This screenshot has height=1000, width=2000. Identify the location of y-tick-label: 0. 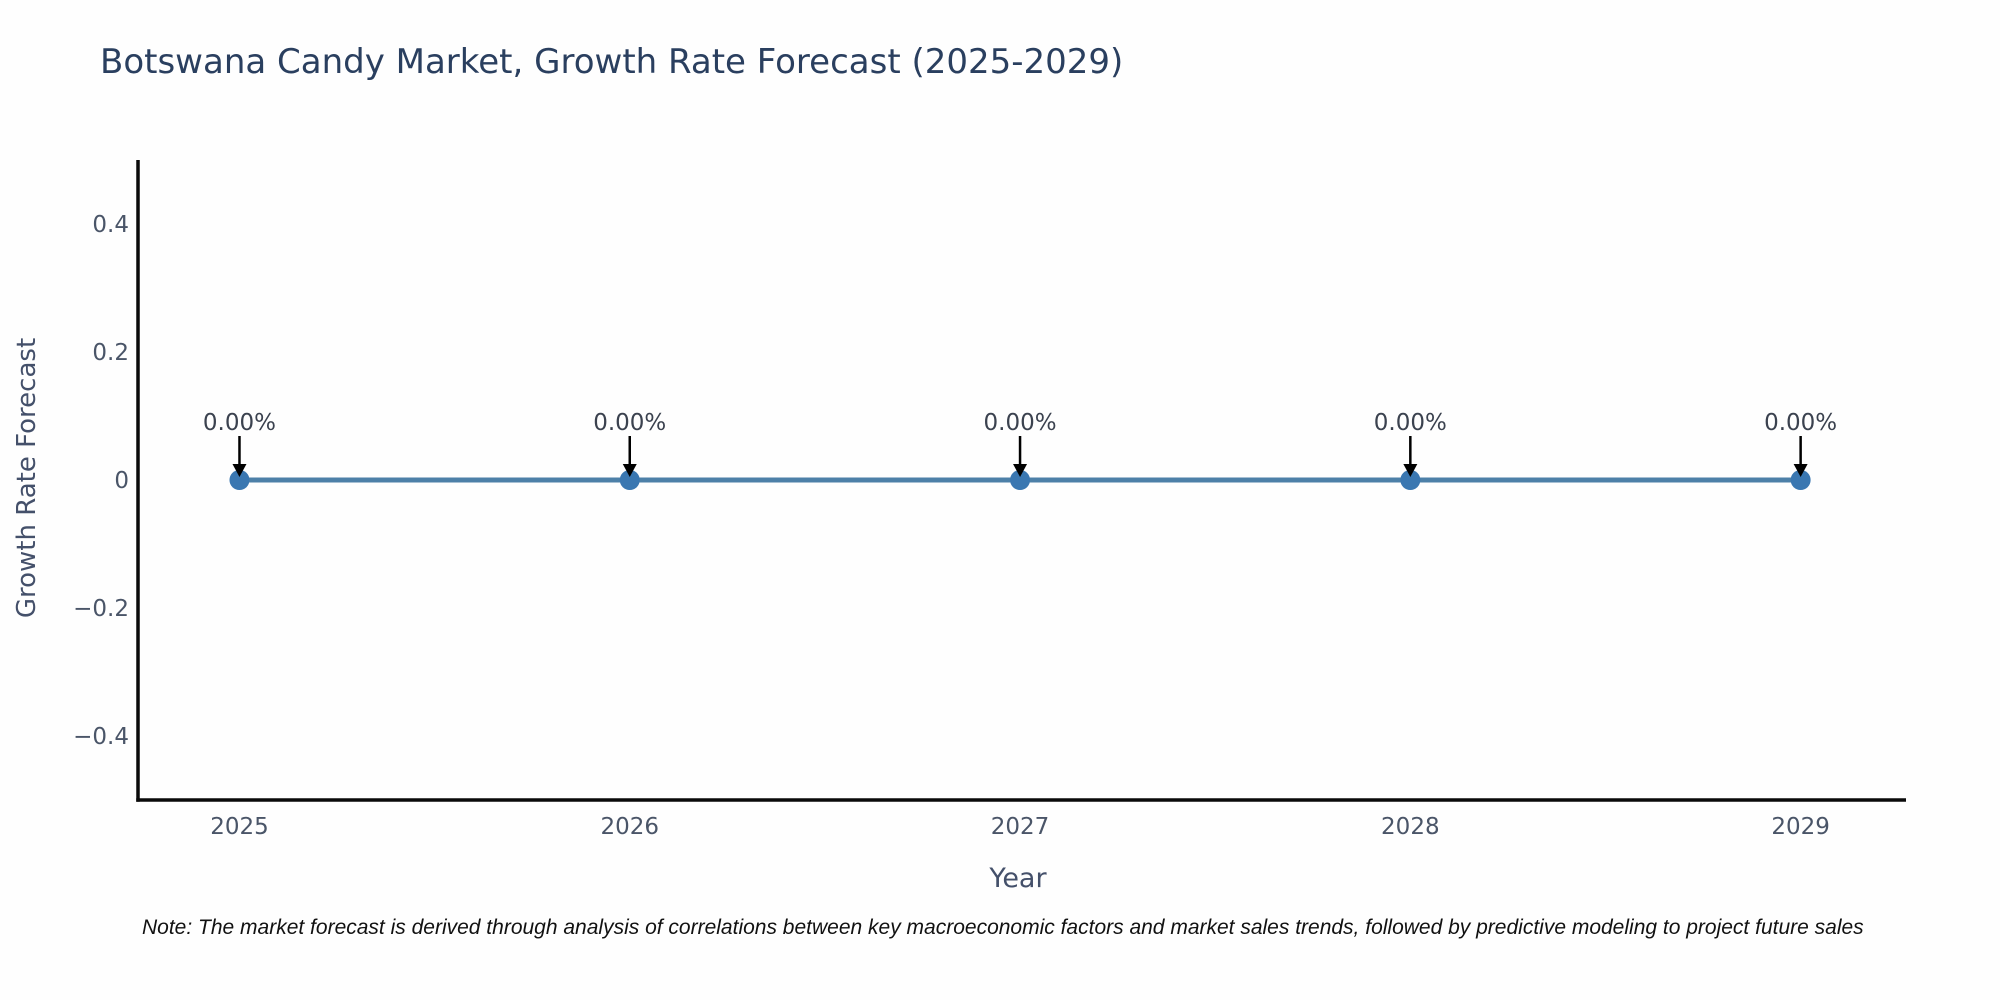
(121, 481).